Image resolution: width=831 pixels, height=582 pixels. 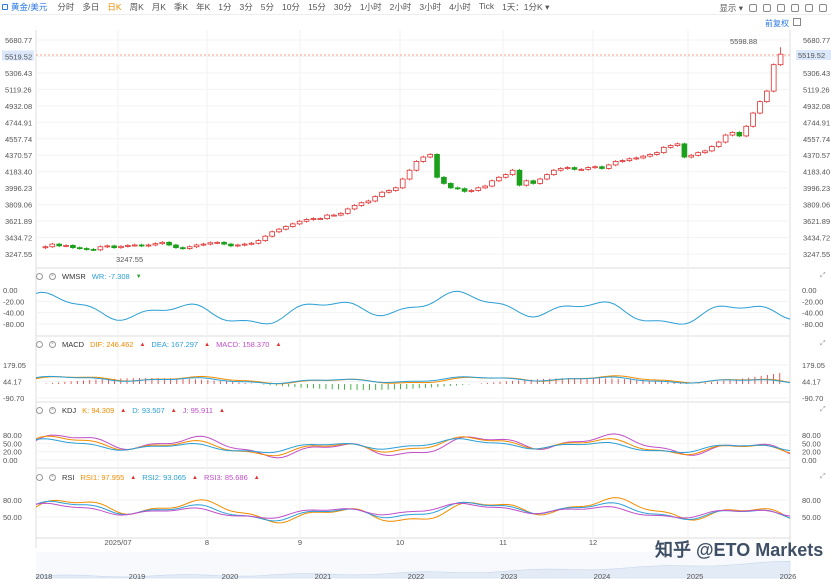 What do you see at coordinates (24, 7) in the screenshot?
I see `symbol-selector: 黄金/美元` at bounding box center [24, 7].